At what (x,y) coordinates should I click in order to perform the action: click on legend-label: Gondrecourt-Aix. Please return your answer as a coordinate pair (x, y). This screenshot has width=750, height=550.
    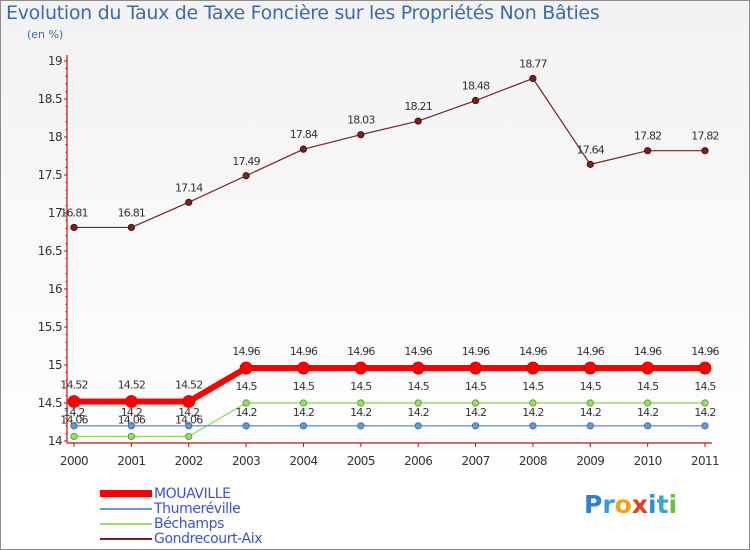
    Looking at the image, I should click on (208, 538).